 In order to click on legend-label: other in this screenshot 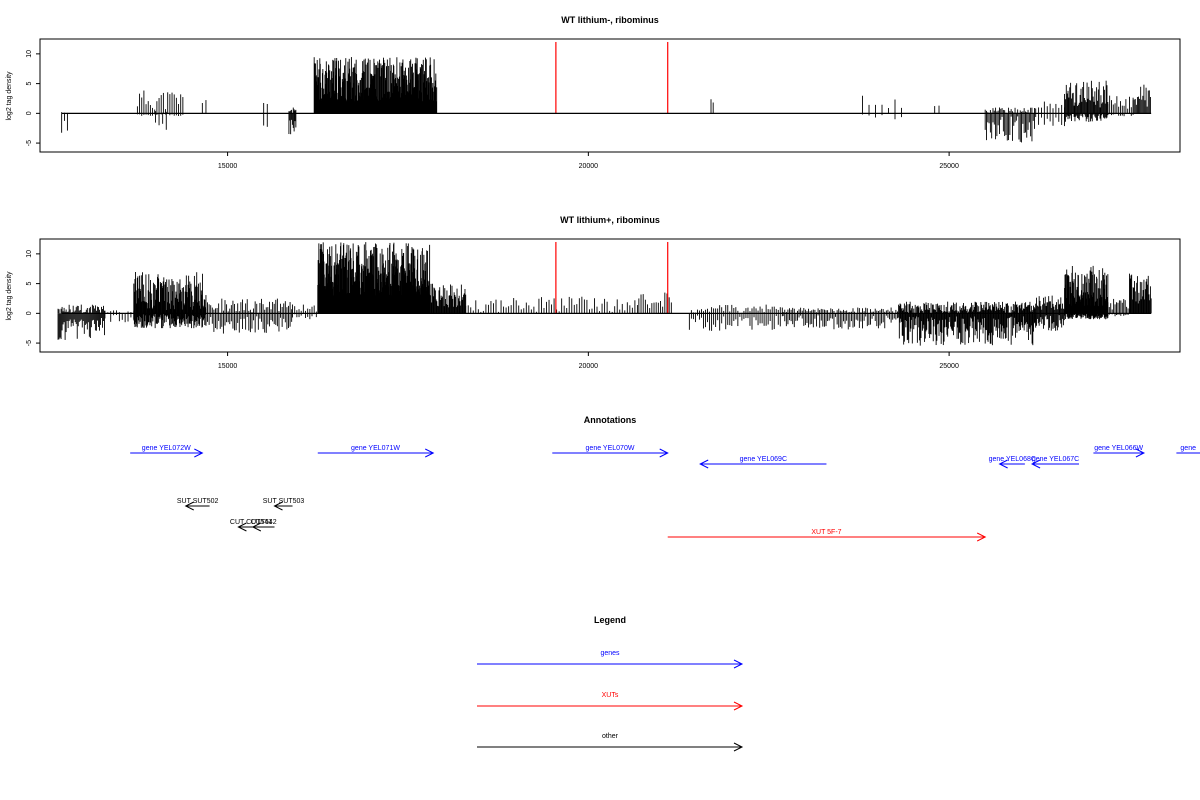, I will do `click(610, 736)`.